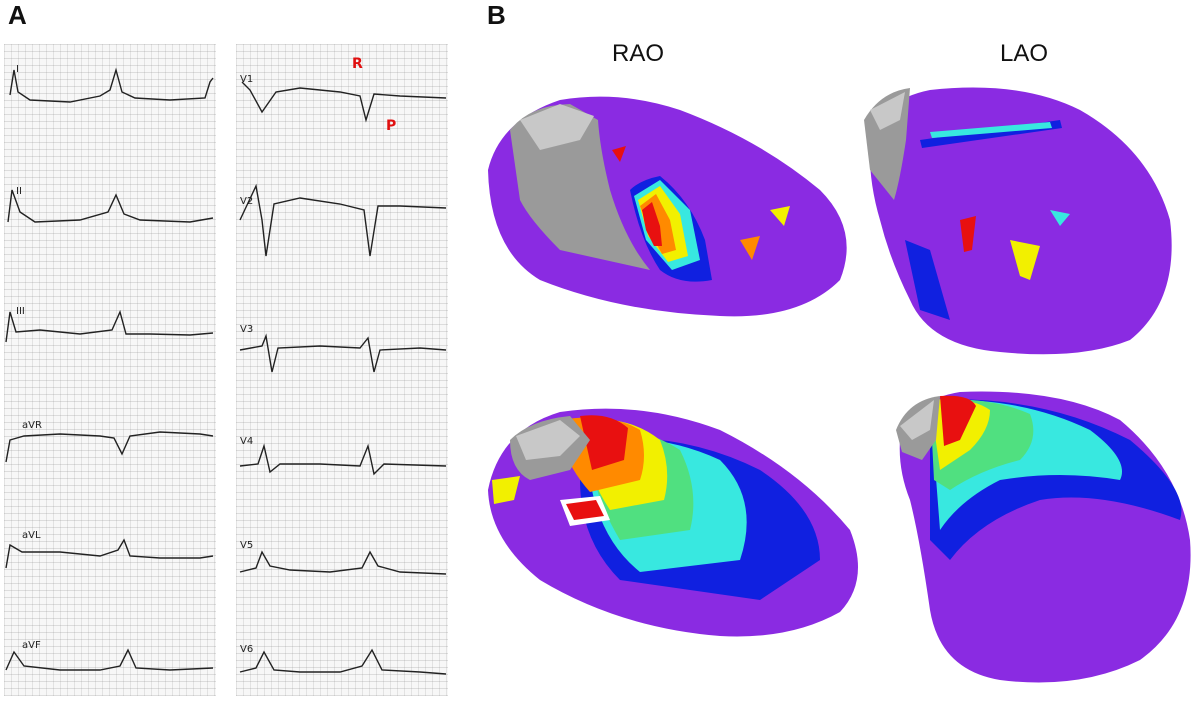 The width and height of the screenshot is (1200, 703). I want to click on trace-avf, so click(109, 659).